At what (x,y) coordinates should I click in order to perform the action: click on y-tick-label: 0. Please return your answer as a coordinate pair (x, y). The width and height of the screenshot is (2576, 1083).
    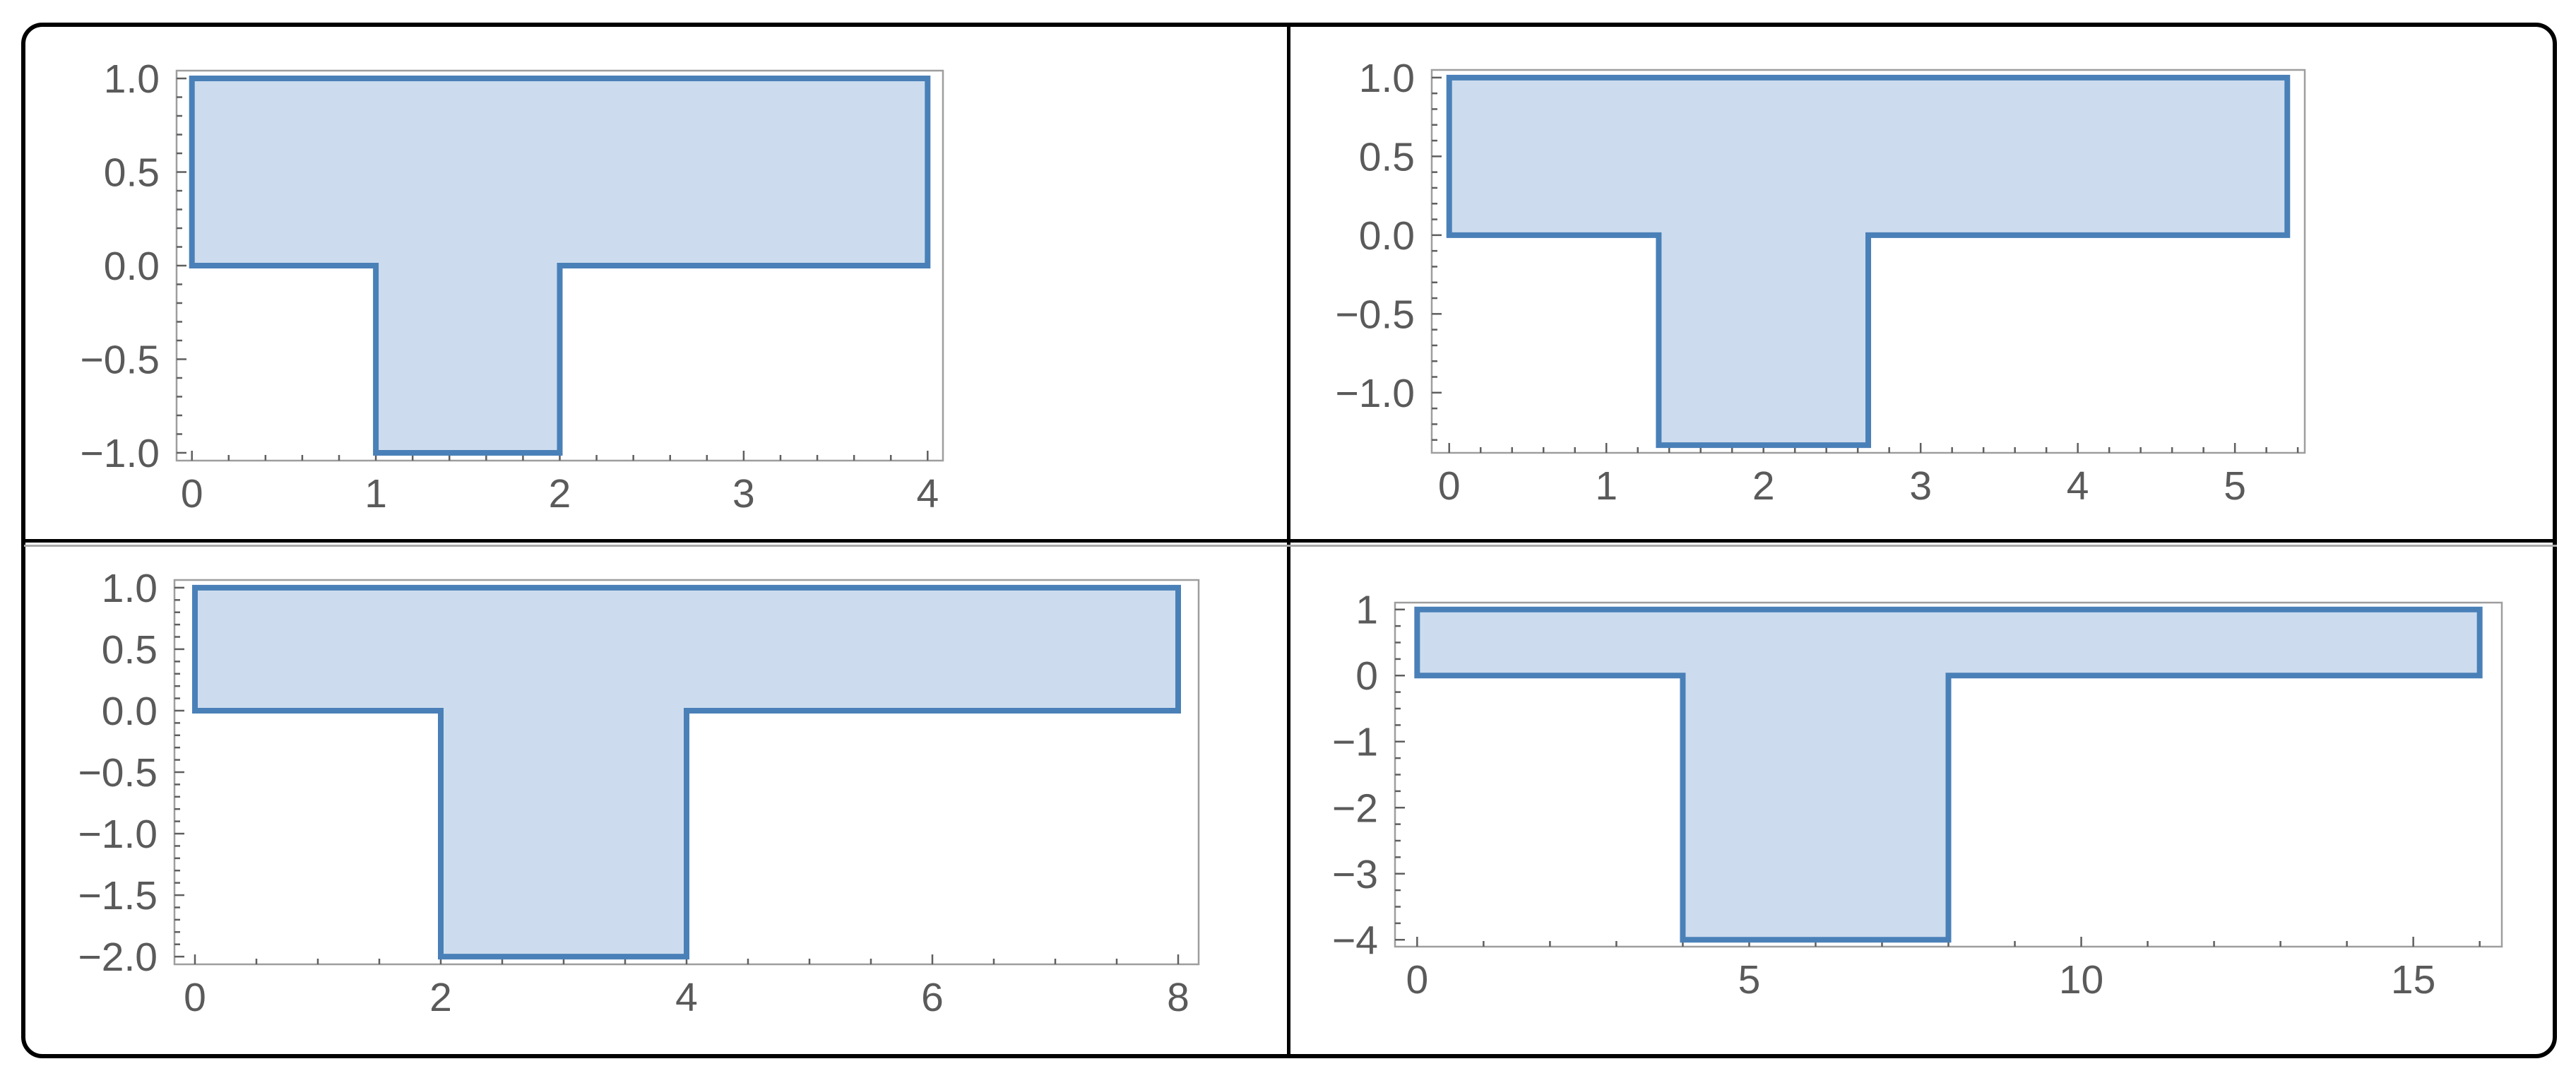
    Looking at the image, I should click on (1366, 676).